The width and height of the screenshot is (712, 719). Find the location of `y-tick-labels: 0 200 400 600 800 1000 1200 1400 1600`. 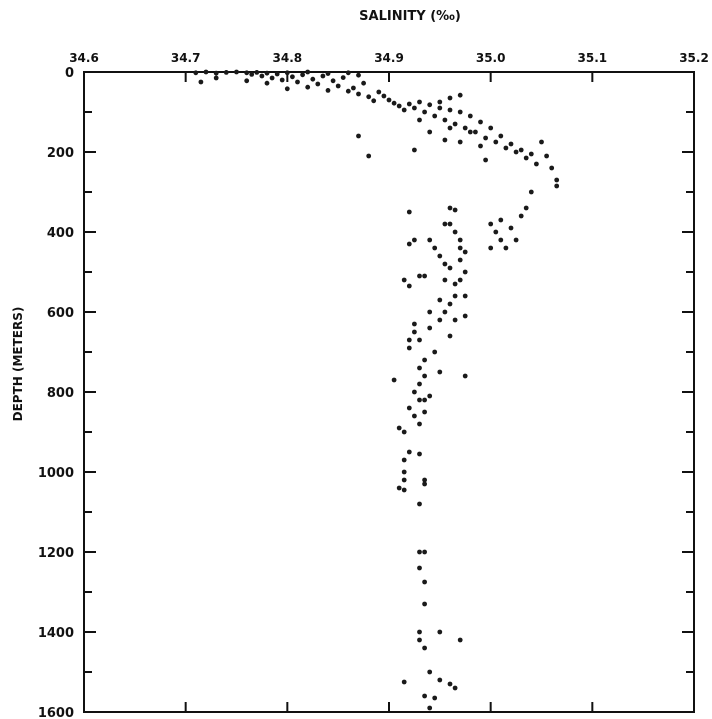

y-tick-labels: 0 200 400 600 800 1000 1200 1400 1600 is located at coordinates (56, 392).